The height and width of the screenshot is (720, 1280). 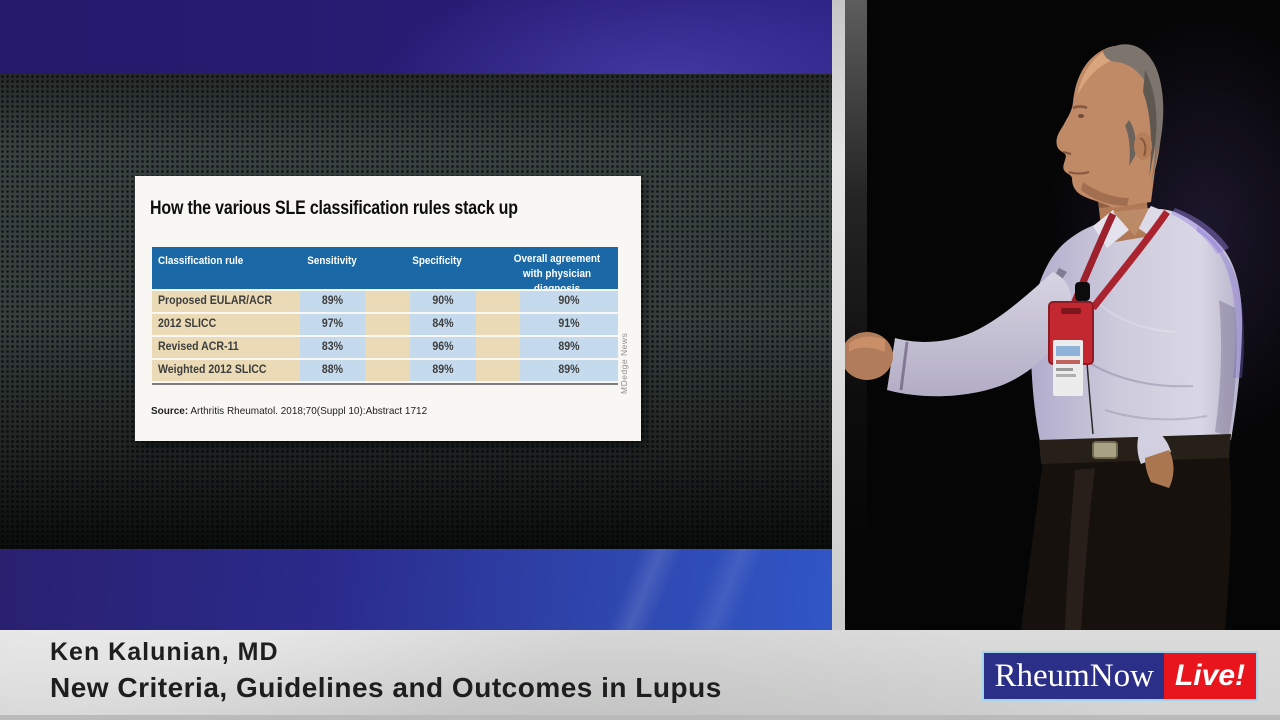 What do you see at coordinates (437, 261) in the screenshot?
I see `col-header-specificity: Specificity` at bounding box center [437, 261].